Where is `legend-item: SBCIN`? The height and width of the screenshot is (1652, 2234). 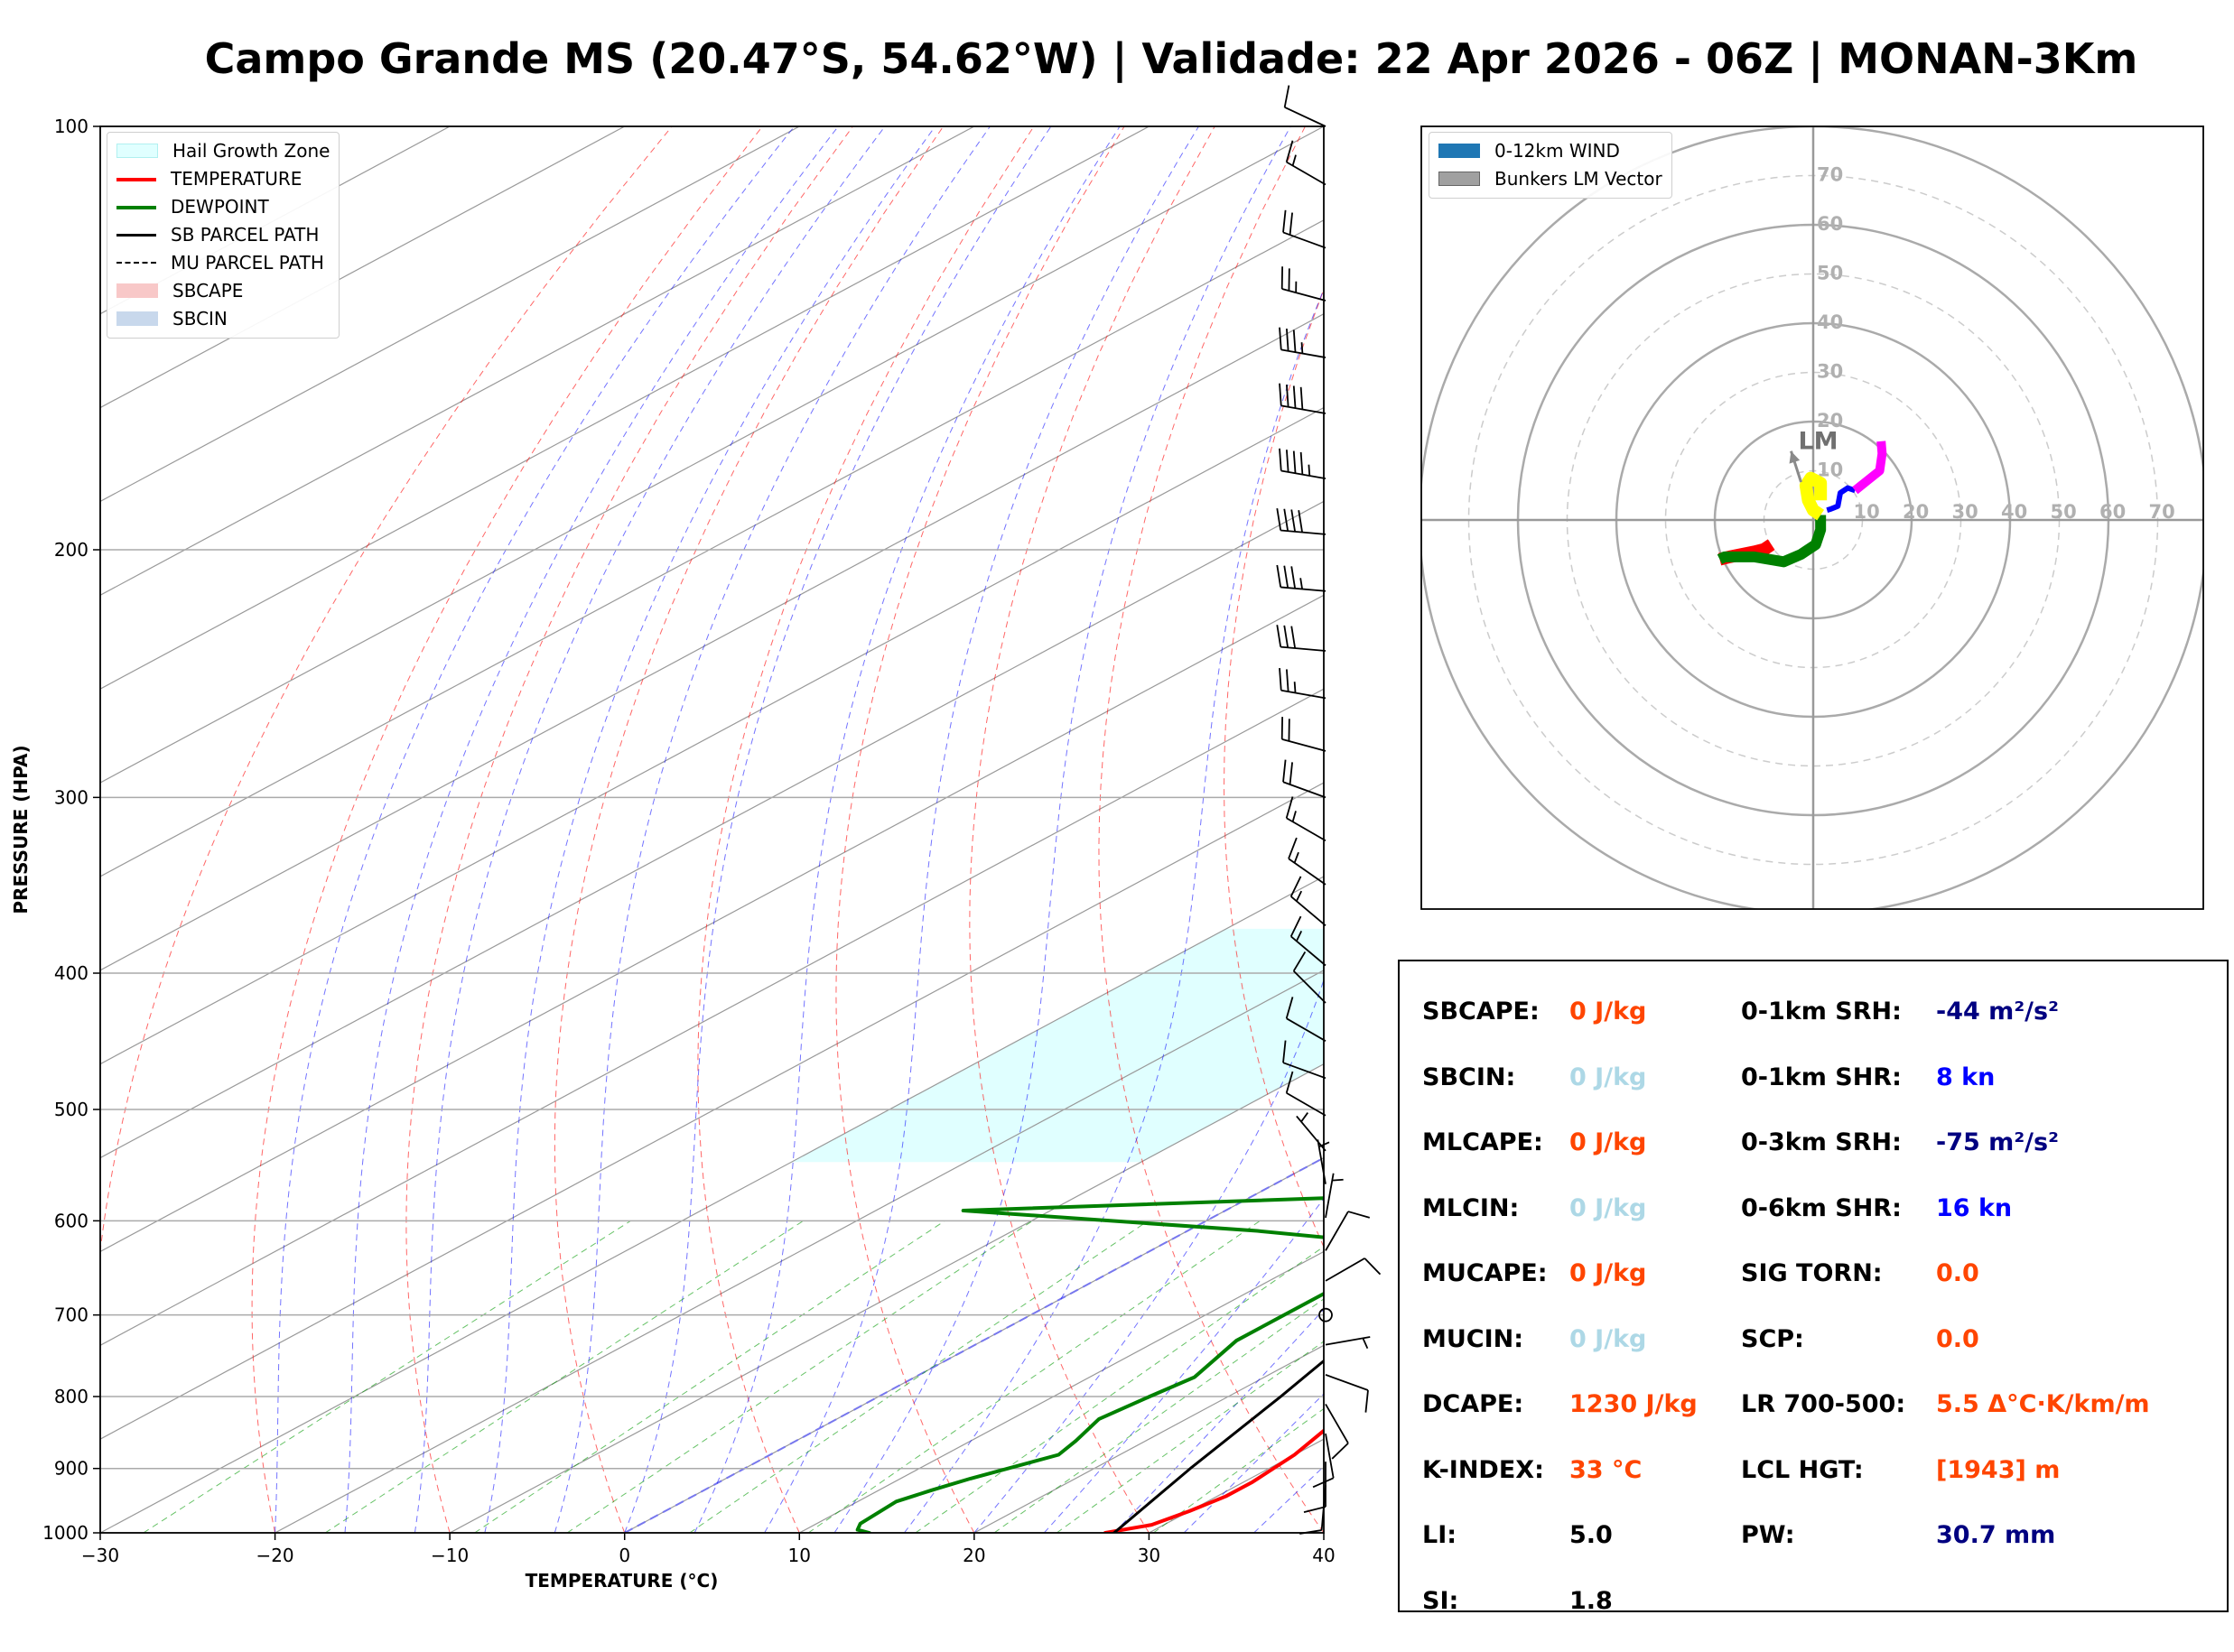 legend-item: SBCIN is located at coordinates (218, 318).